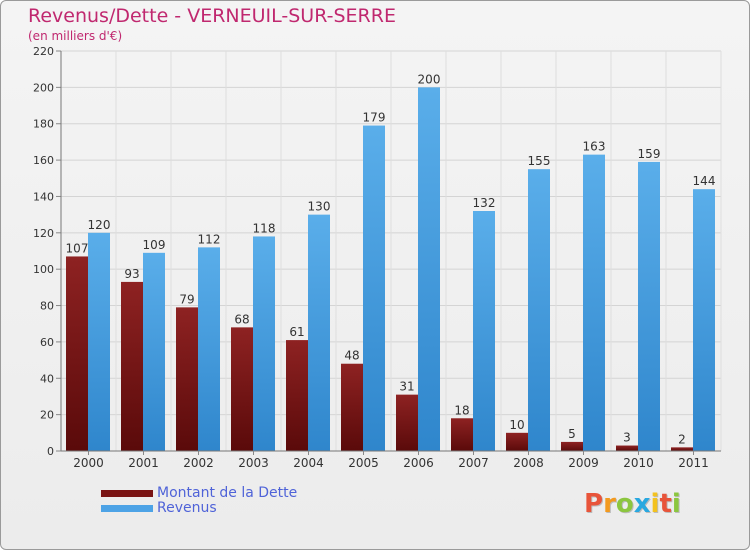 The height and width of the screenshot is (550, 750). Describe the element at coordinates (693, 463) in the screenshot. I see `x-tick-label: 2011` at that location.